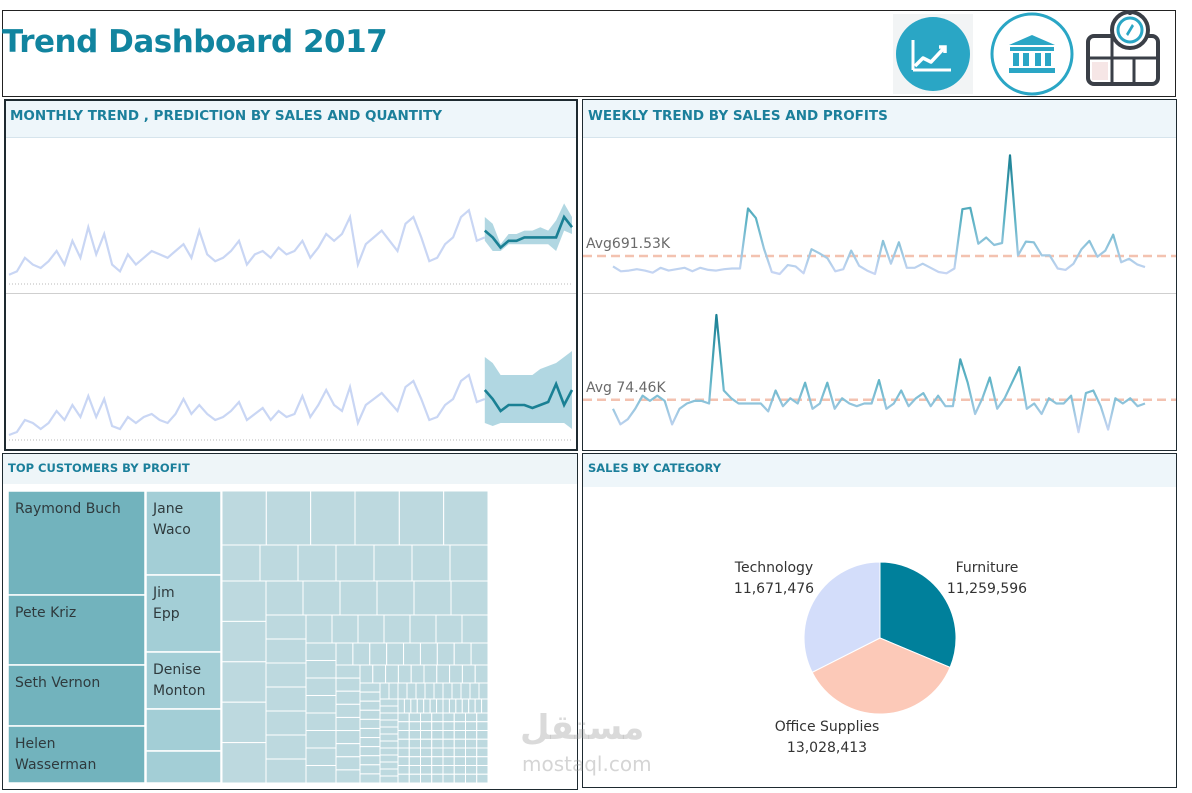  I want to click on map-compass-icon, so click(1123, 50).